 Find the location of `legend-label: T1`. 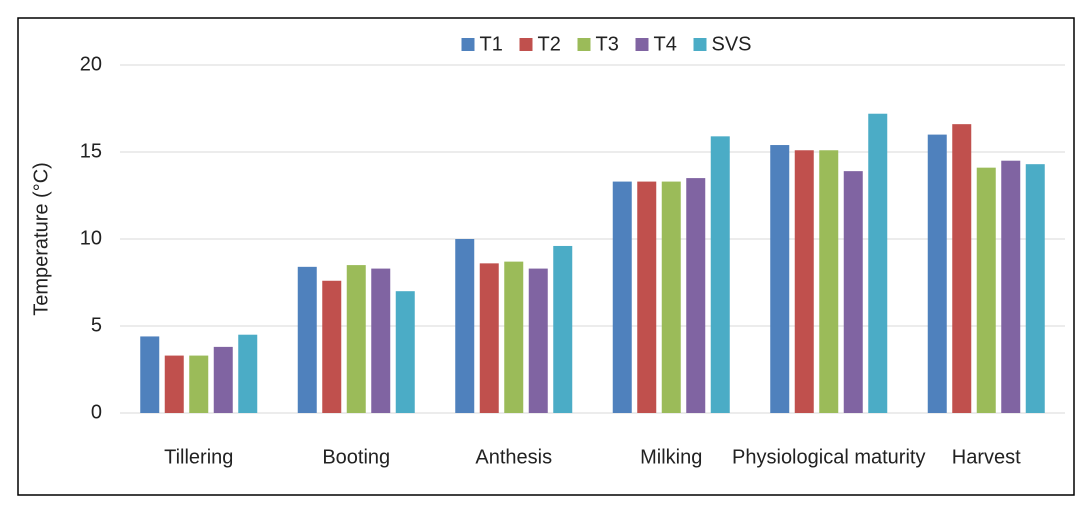

legend-label: T1 is located at coordinates (491, 44).